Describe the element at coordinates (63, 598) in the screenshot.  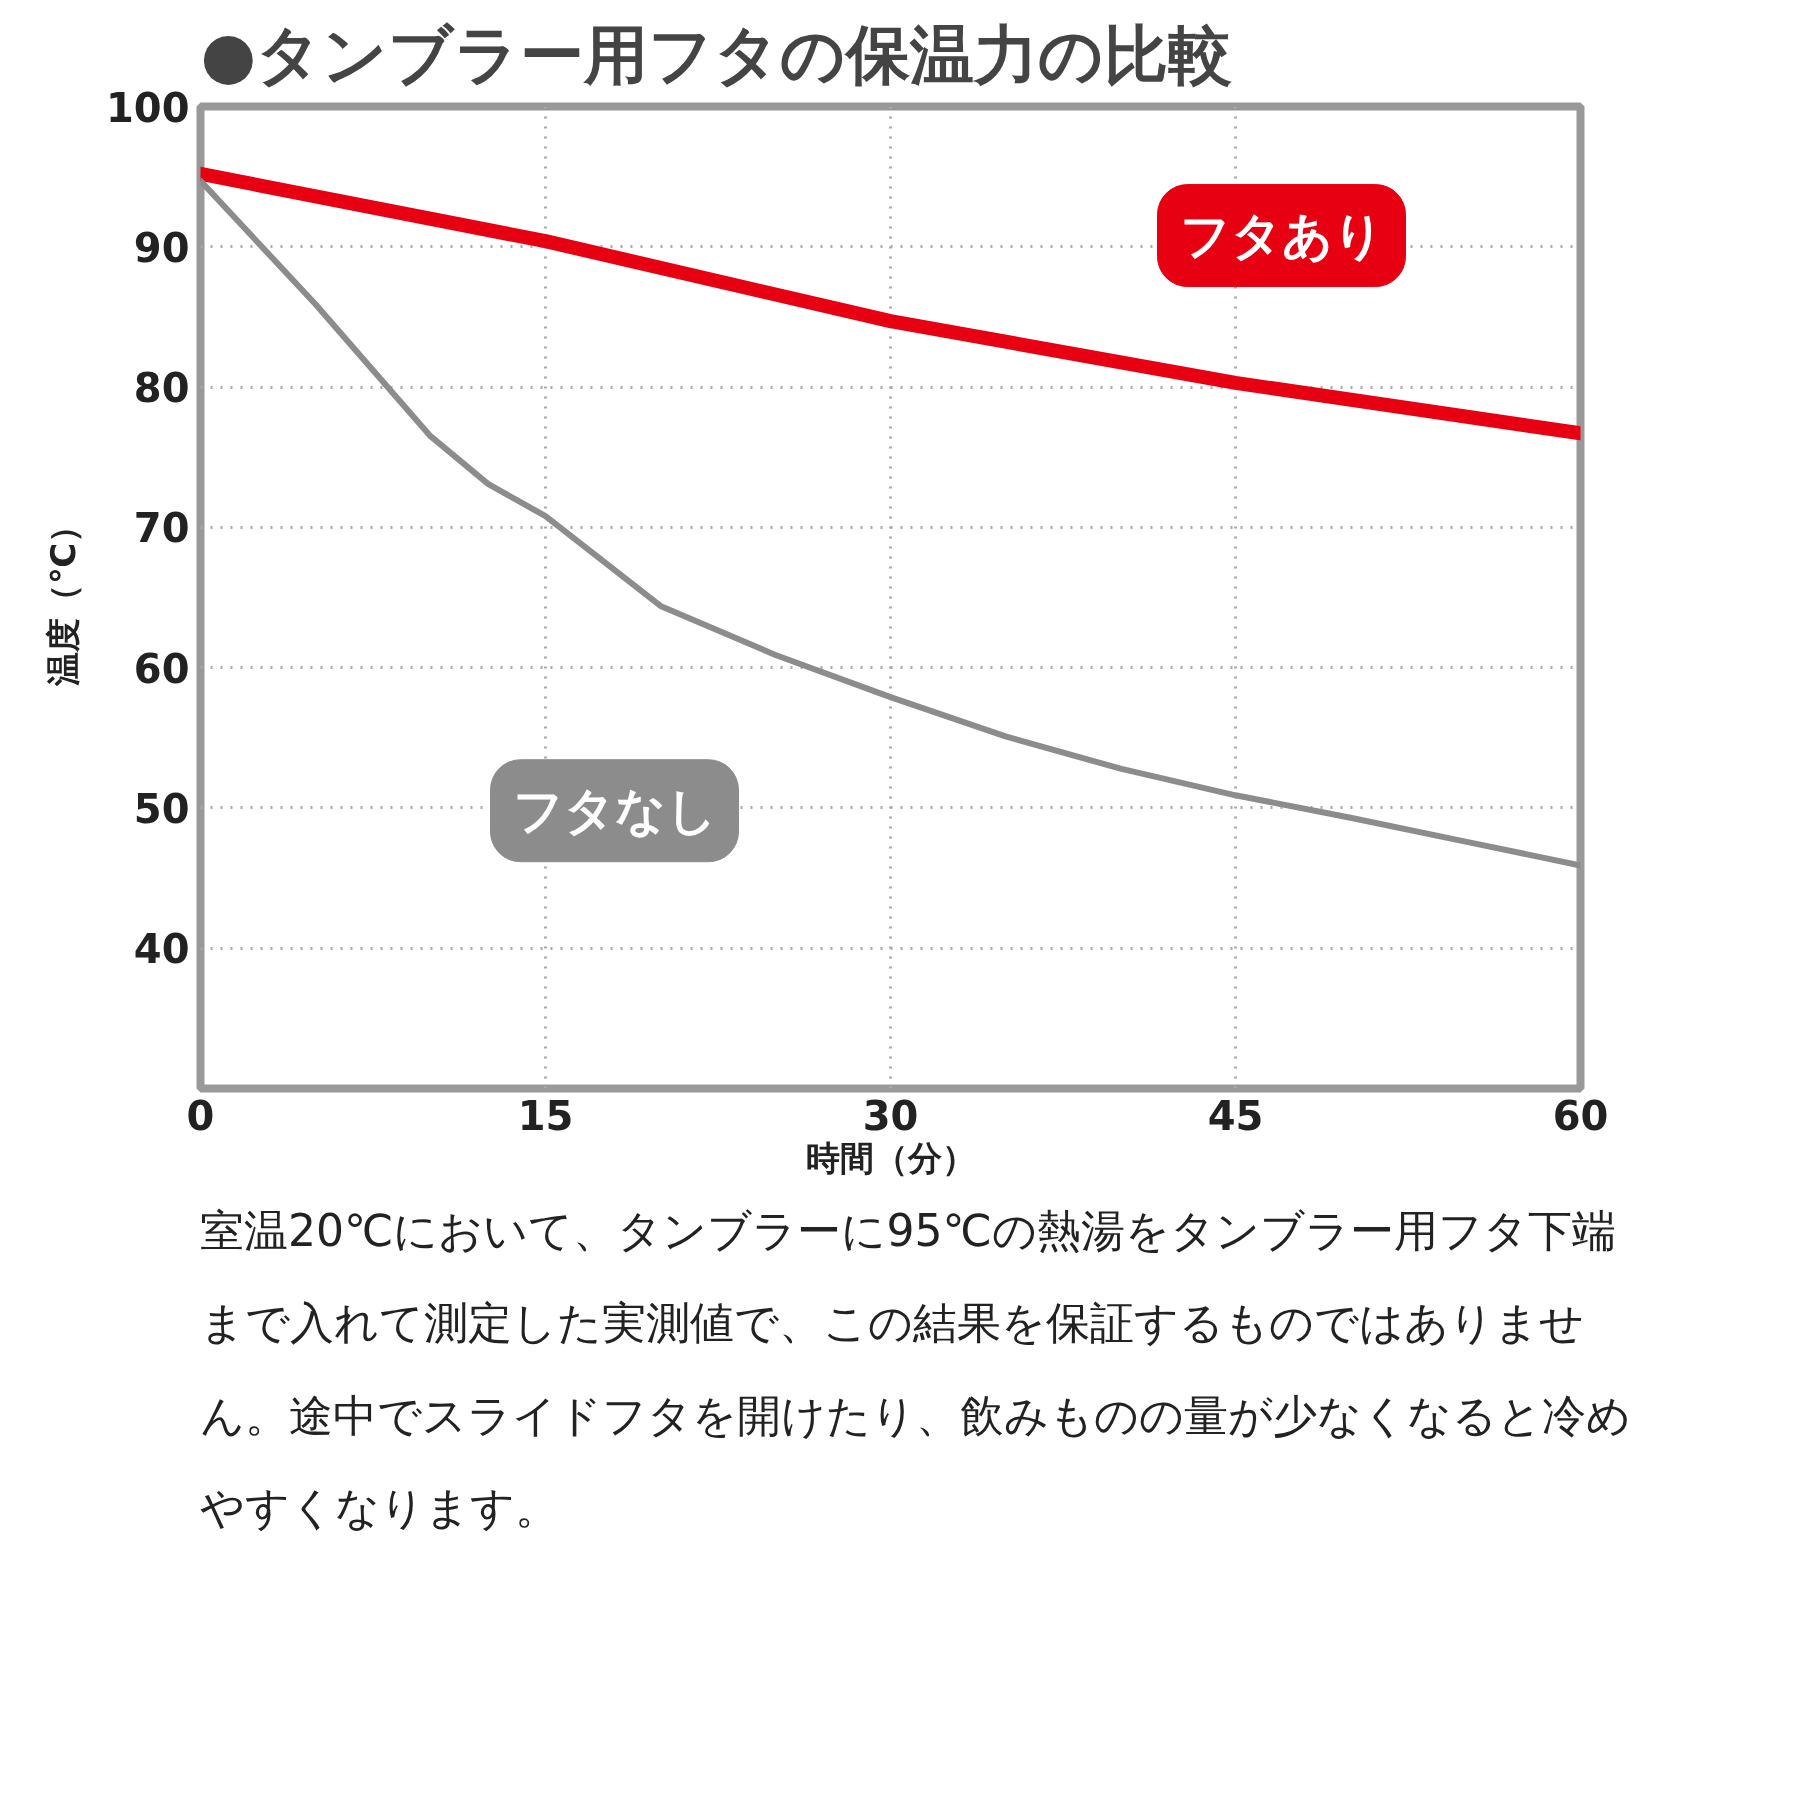
I see `y-axis-title: 温度（℃）` at that location.